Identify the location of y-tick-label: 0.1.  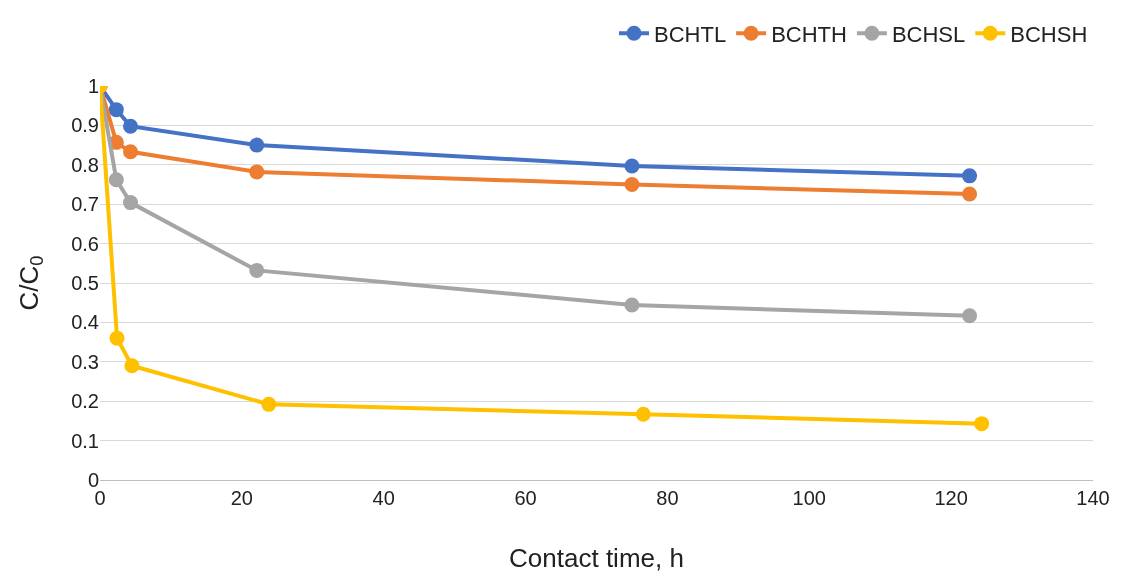
(85, 440).